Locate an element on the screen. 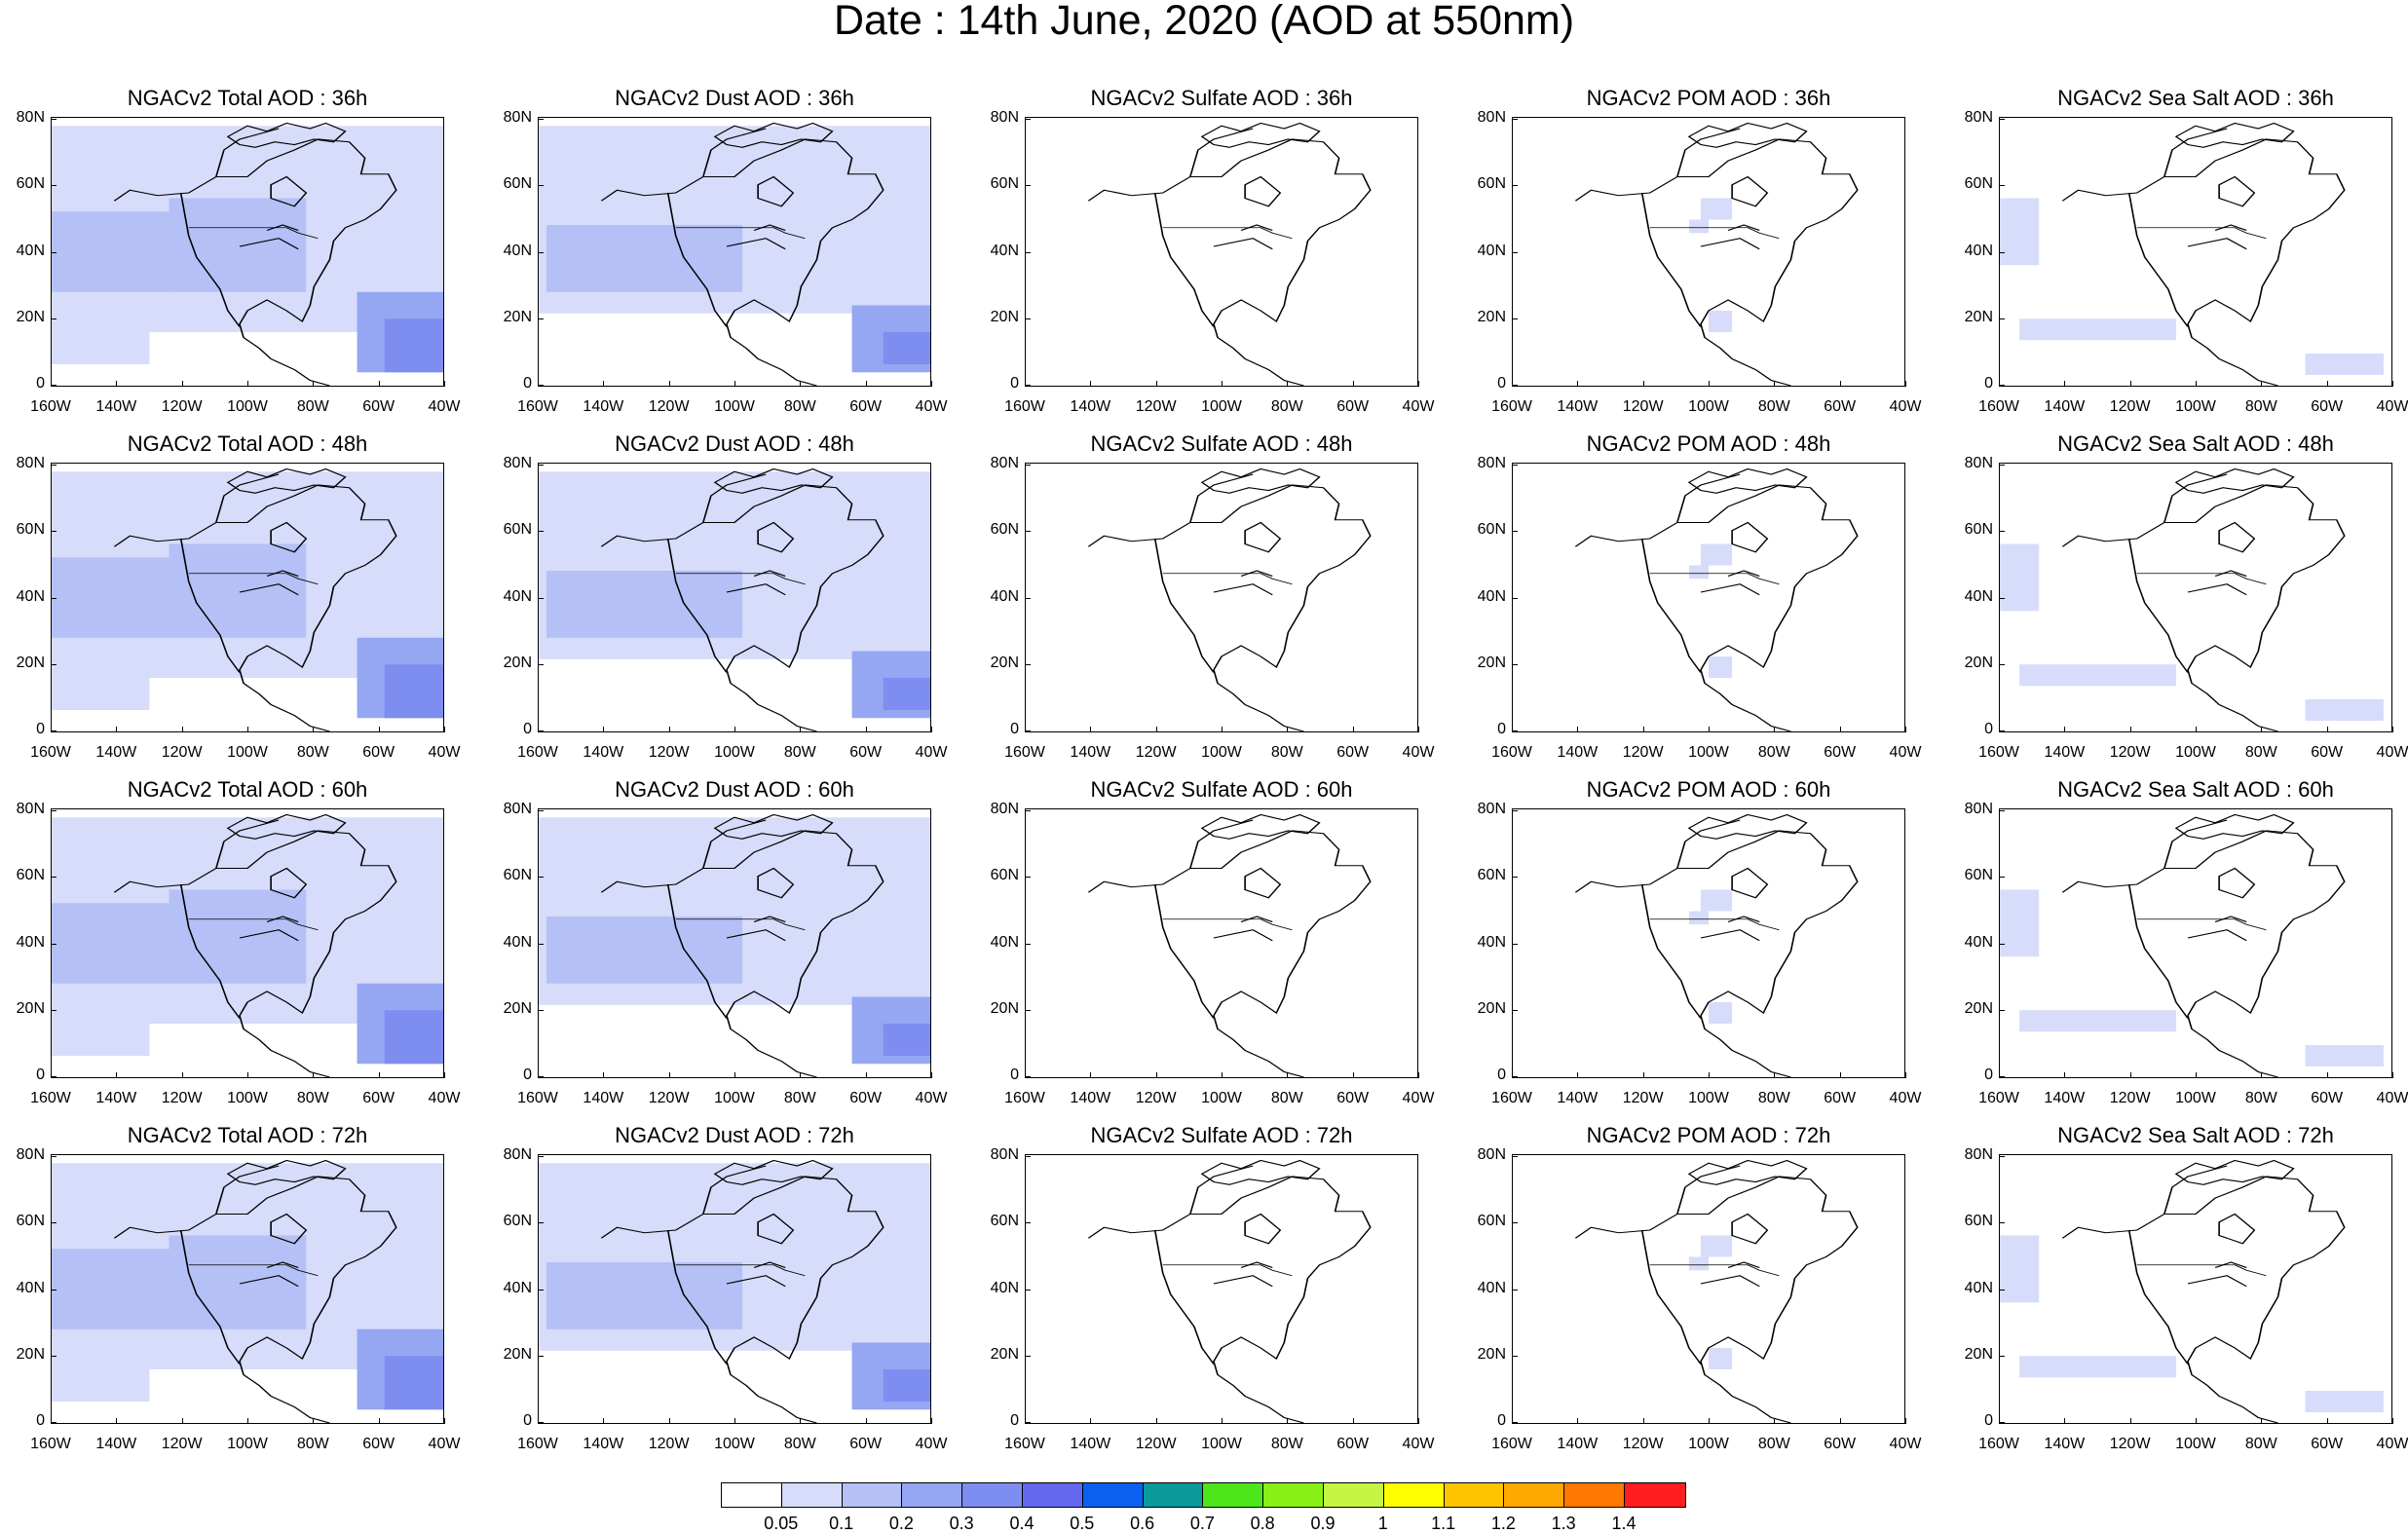 The width and height of the screenshot is (2408, 1534). lon-label: 100W is located at coordinates (1221, 1444).